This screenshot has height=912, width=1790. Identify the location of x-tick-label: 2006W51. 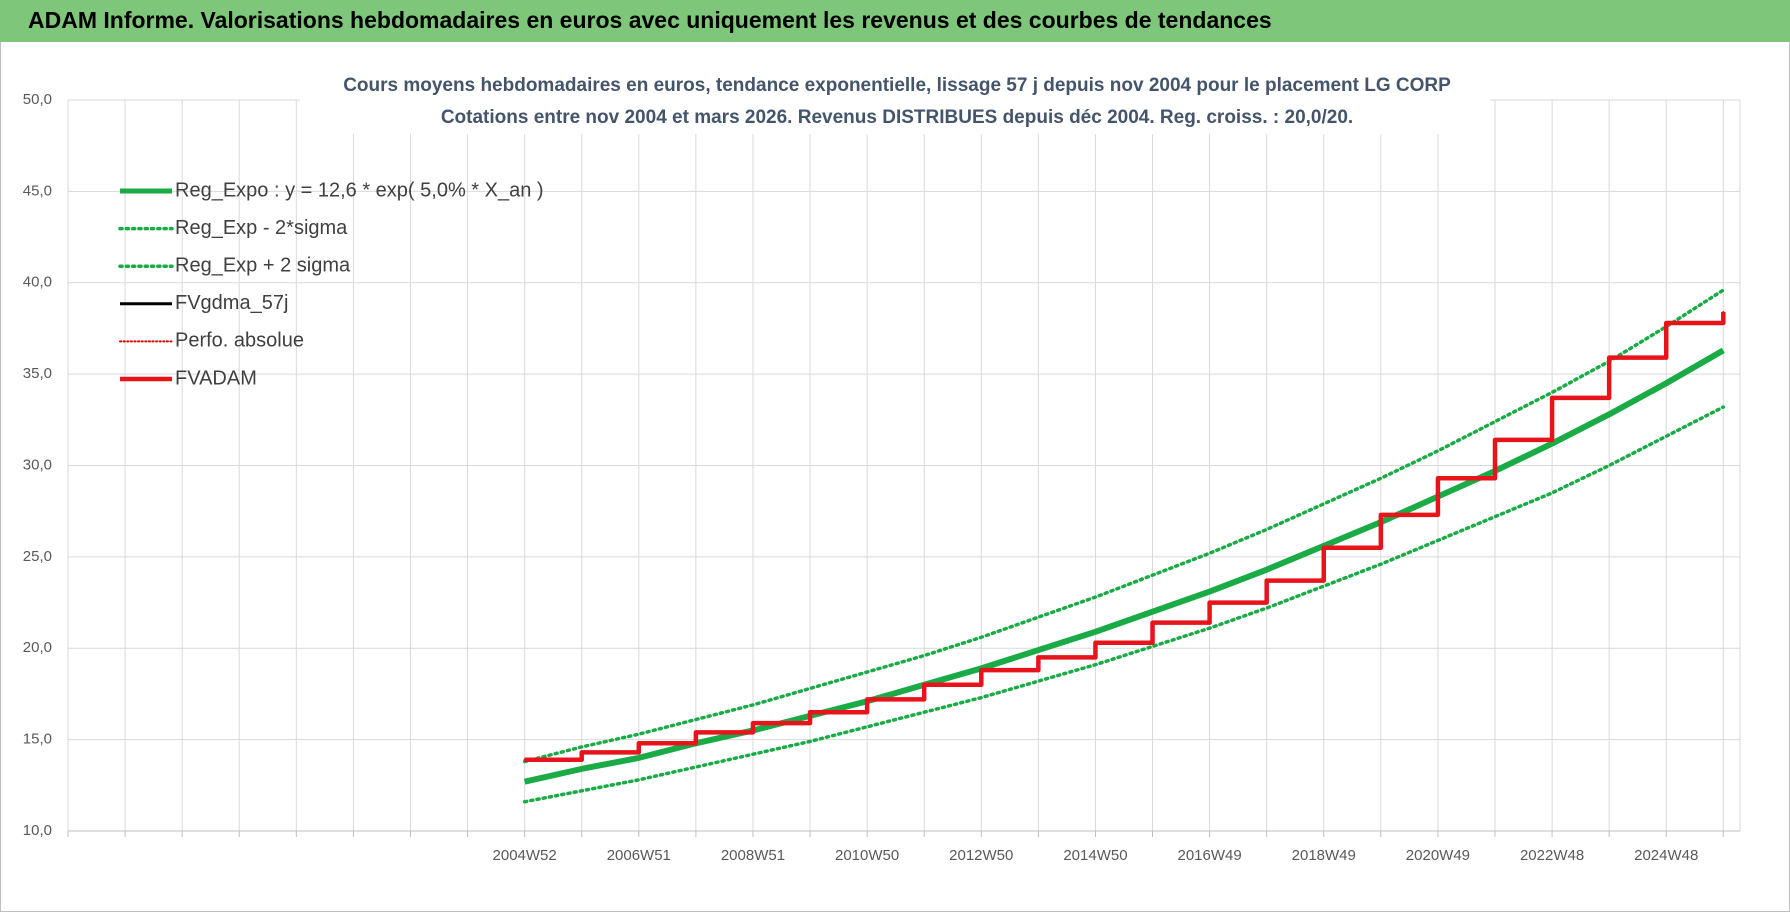
(639, 855).